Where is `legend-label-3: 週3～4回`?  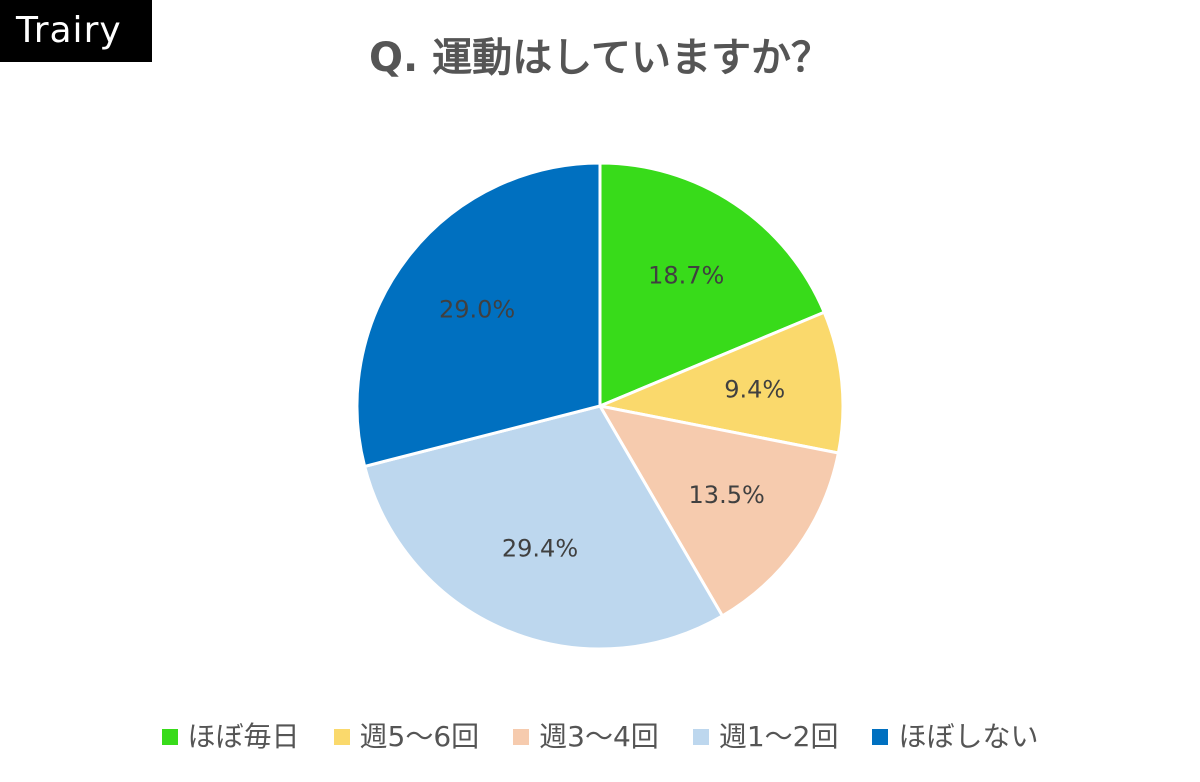 legend-label-3: 週3～4回 is located at coordinates (599, 736).